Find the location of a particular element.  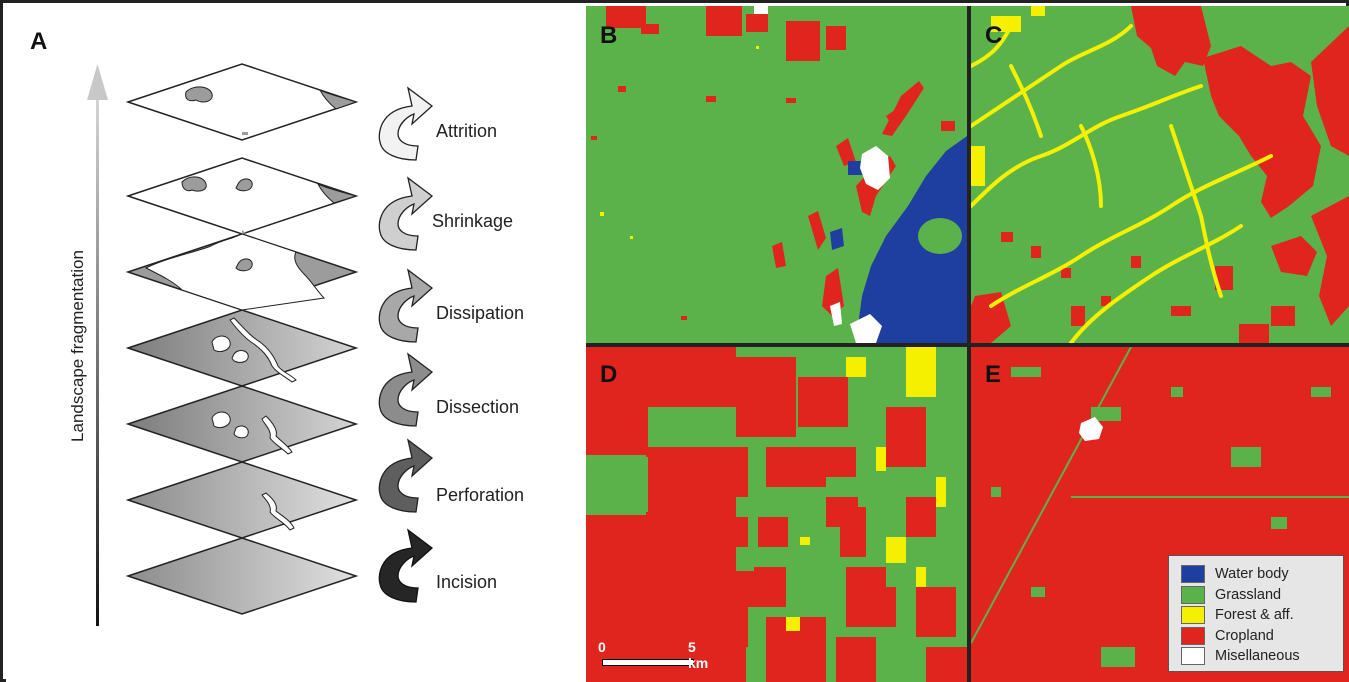

map-panel-b: B is located at coordinates (776, 174).